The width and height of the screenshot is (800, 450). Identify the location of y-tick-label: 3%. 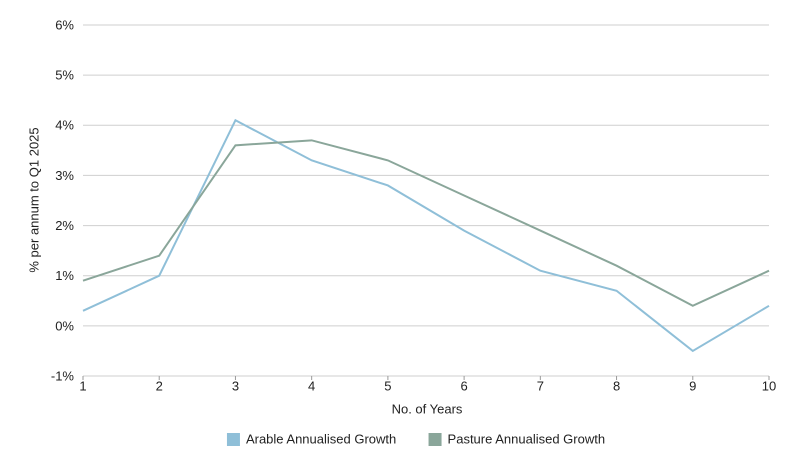
(64, 175).